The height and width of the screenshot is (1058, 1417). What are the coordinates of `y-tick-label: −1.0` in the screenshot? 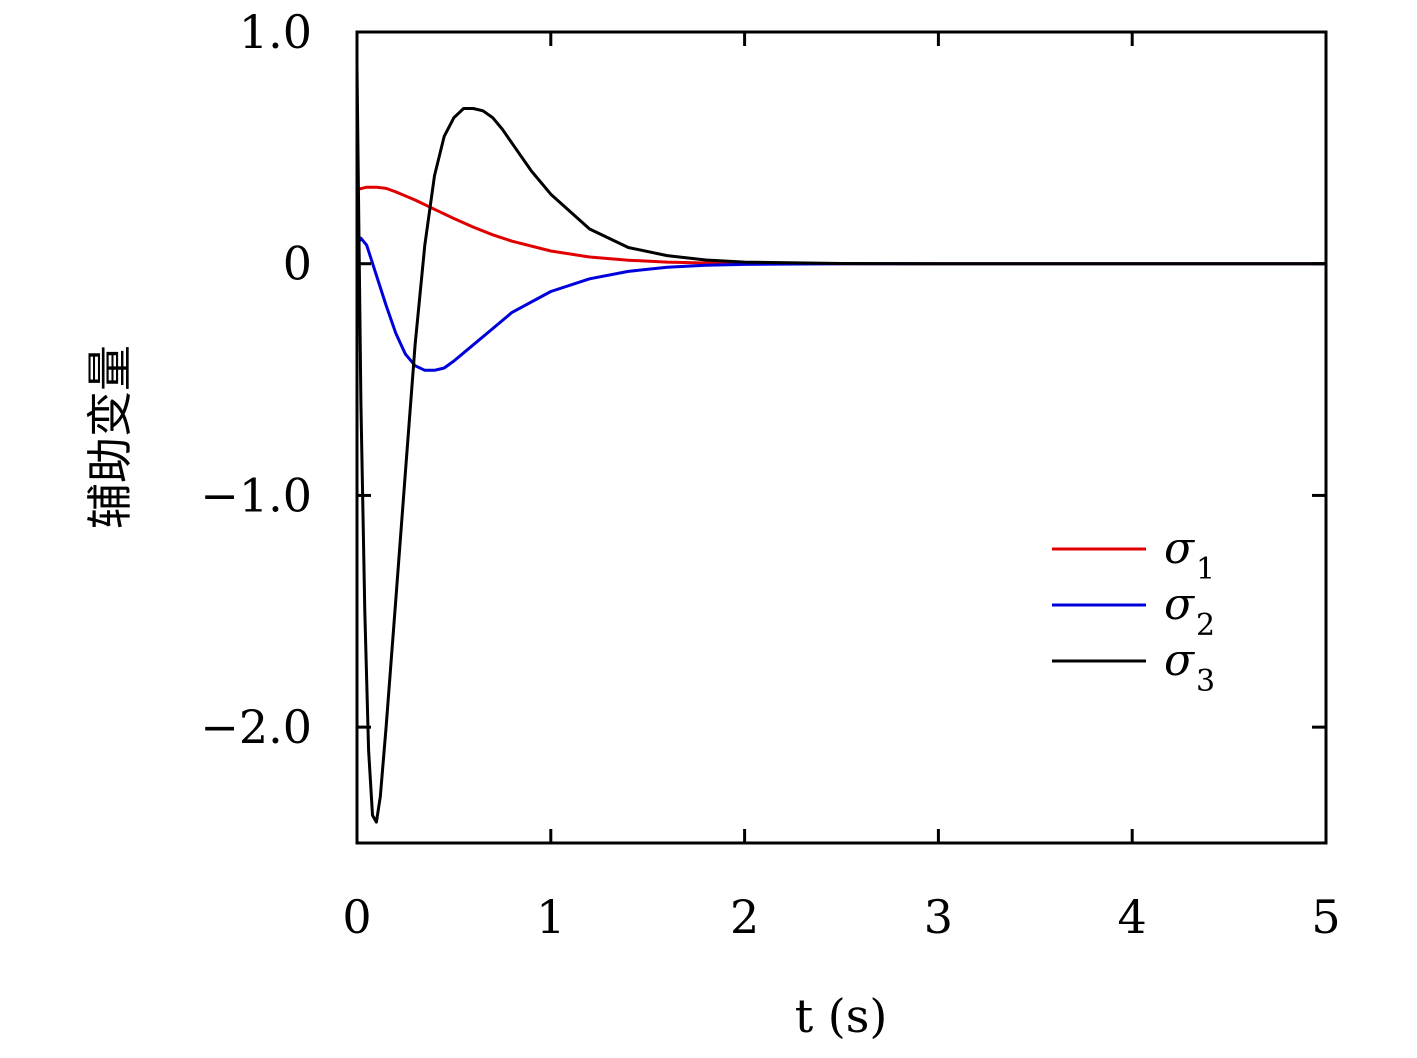 It's located at (256, 495).